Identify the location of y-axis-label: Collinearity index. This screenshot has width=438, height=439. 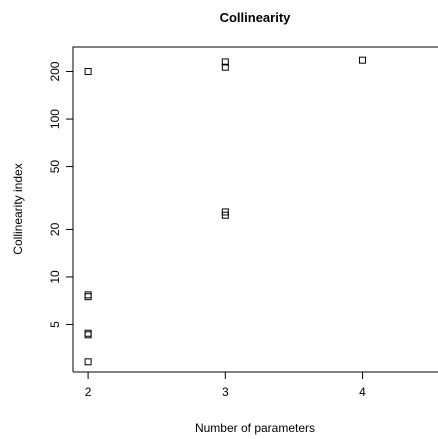
(18, 208).